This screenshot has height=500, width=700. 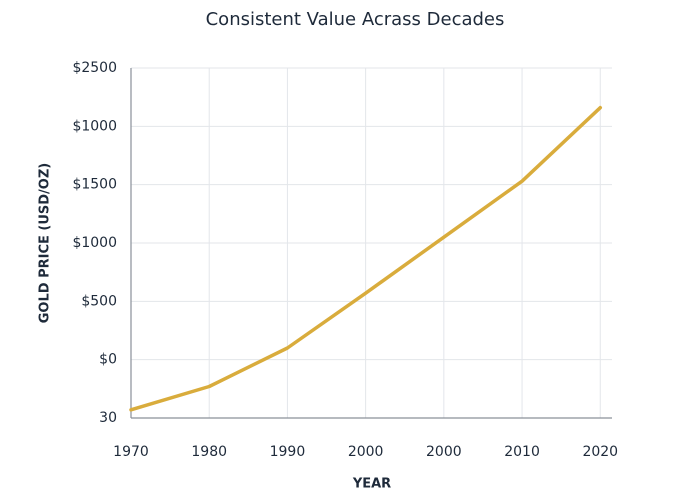 What do you see at coordinates (45, 243) in the screenshot?
I see `y-axis-label: GOLD PRICE (USD/OZ)` at bounding box center [45, 243].